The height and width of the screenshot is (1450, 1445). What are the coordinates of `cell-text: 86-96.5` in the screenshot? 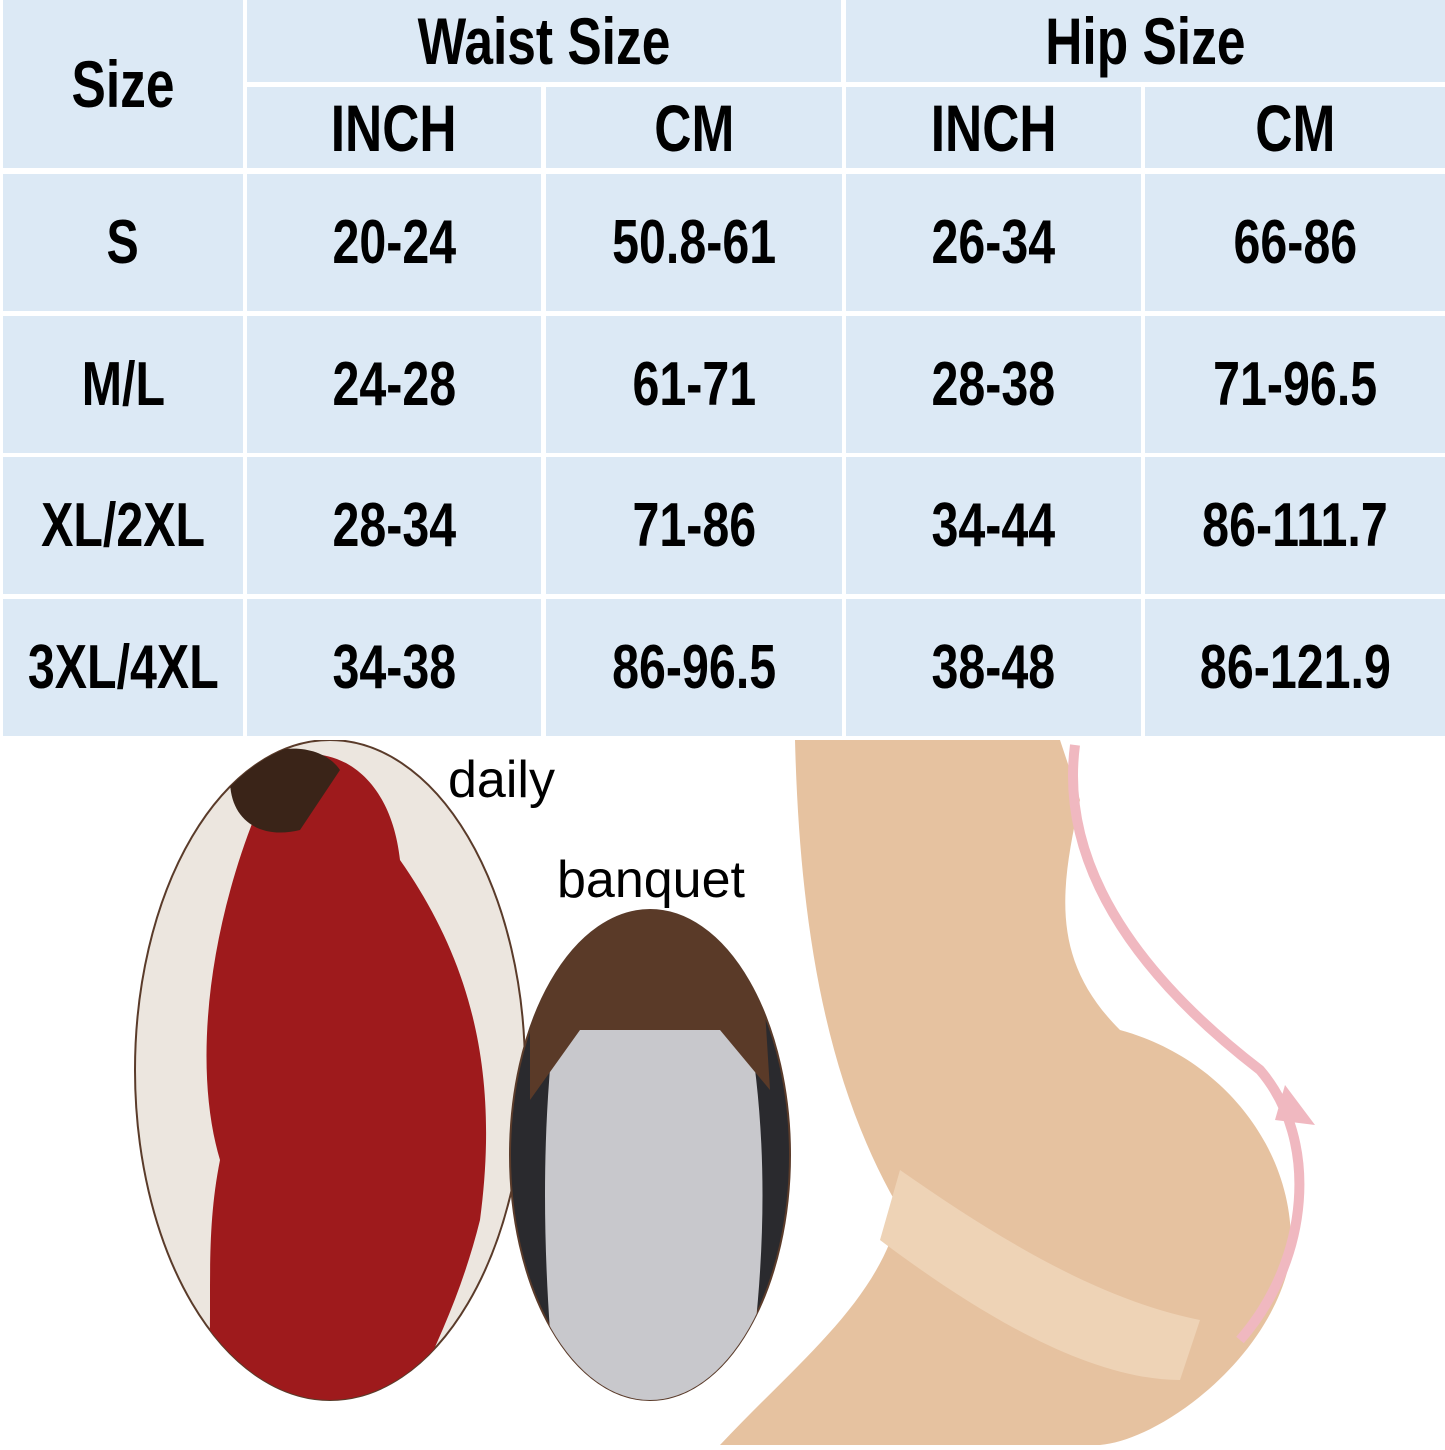 It's located at (694, 667).